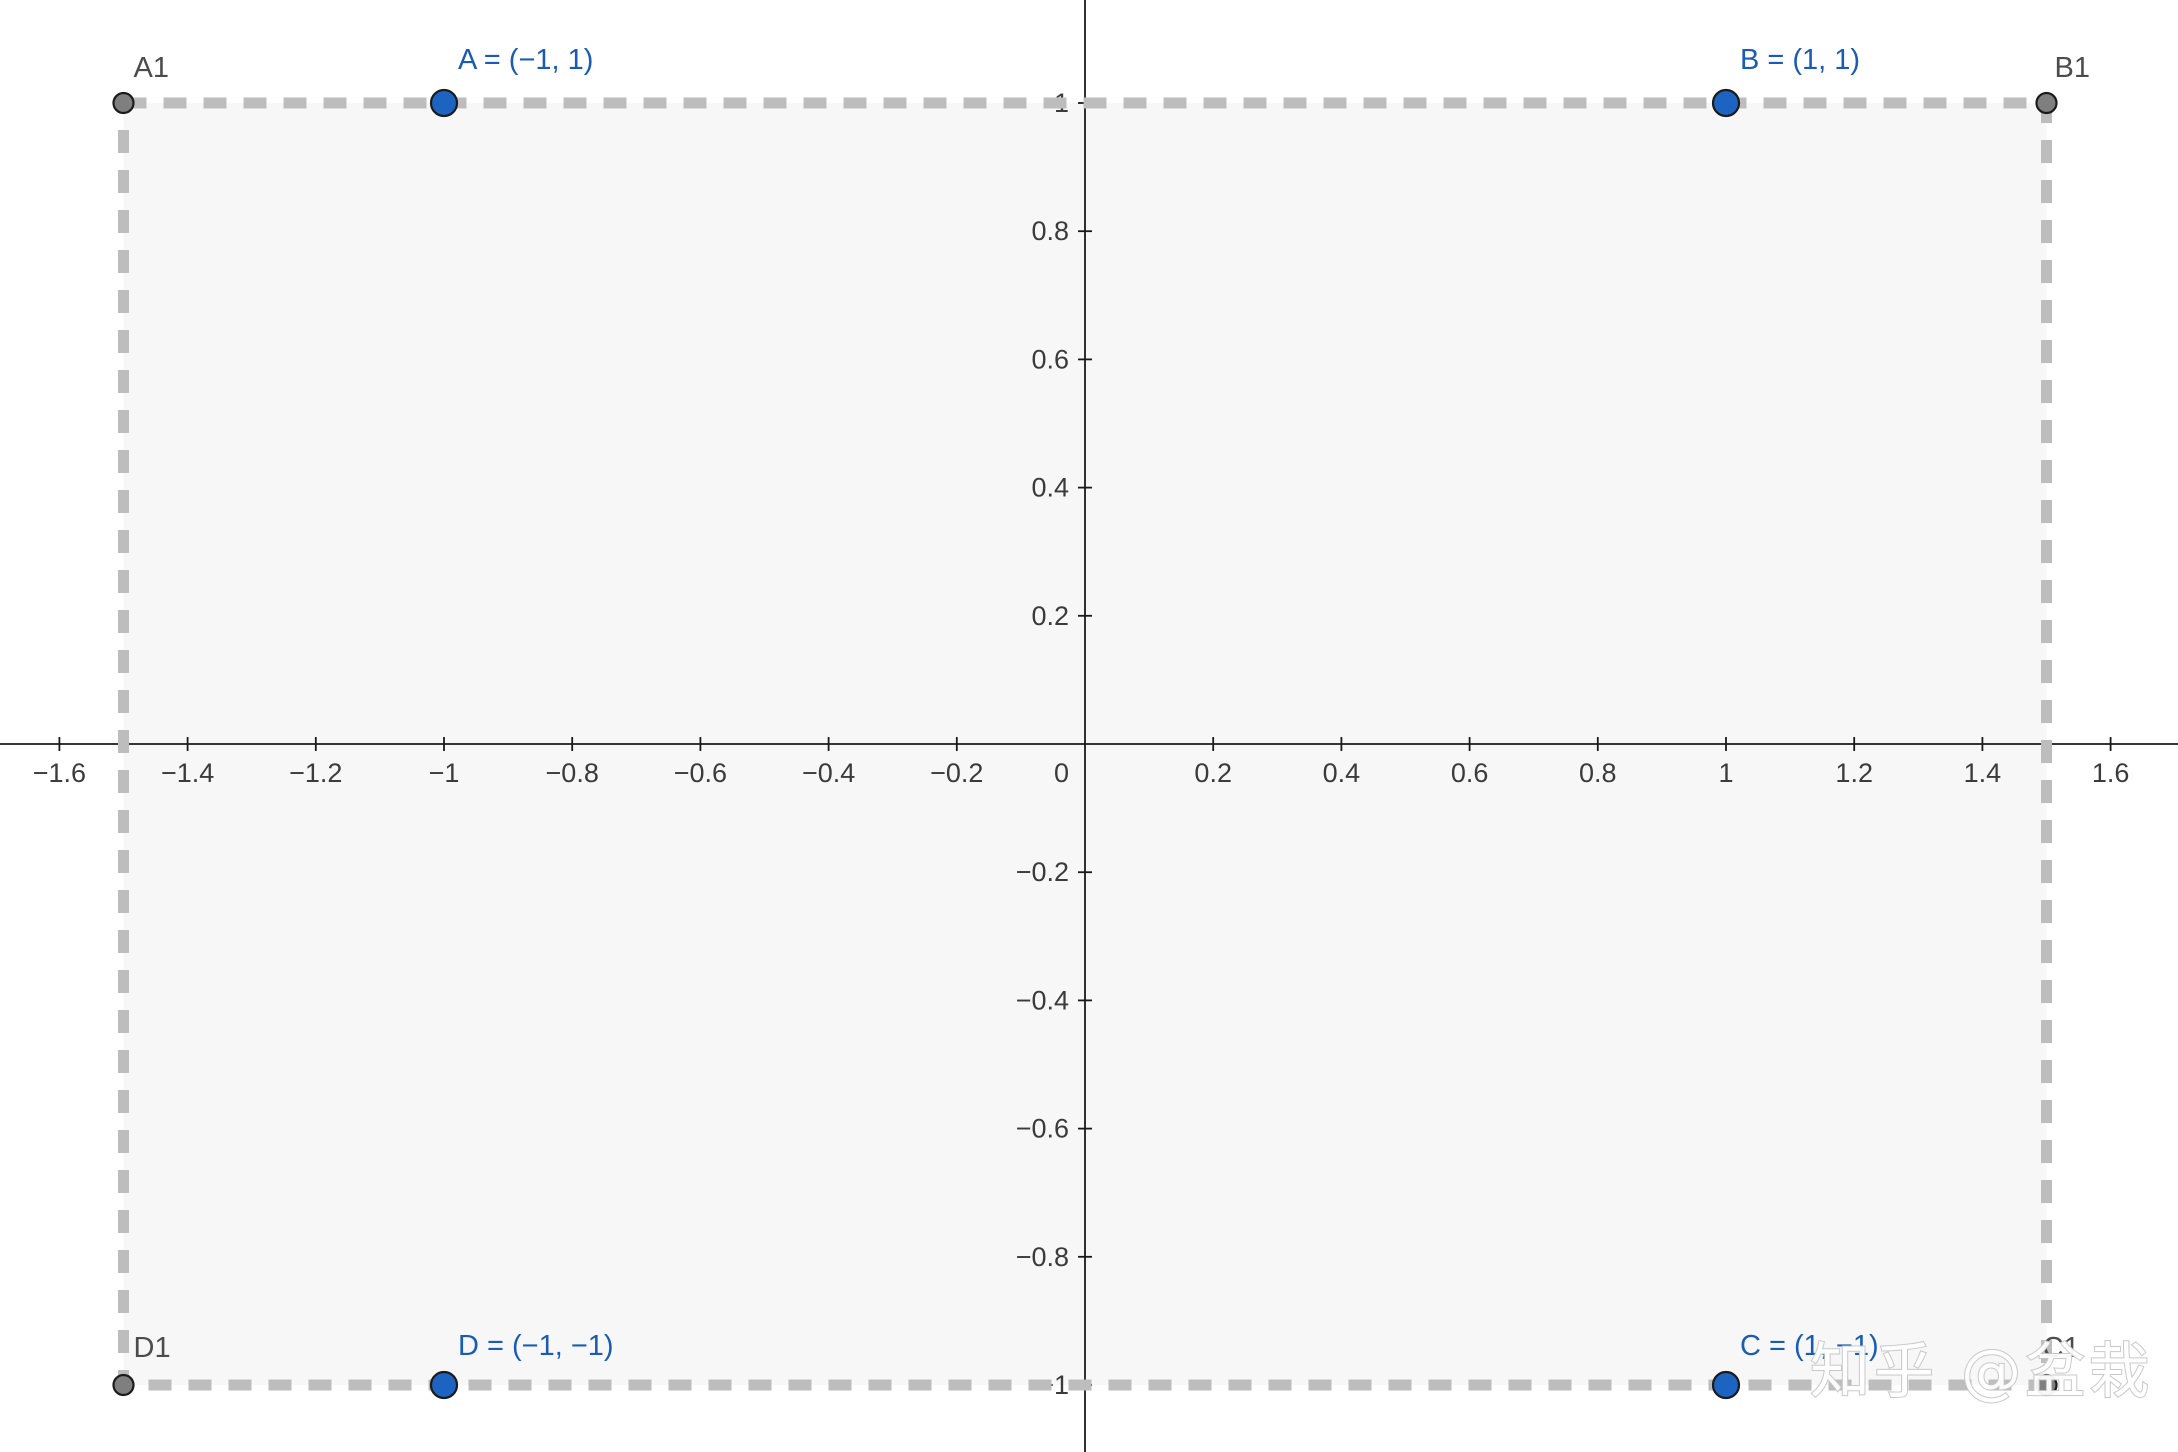  I want to click on point-C-label: C = (1, −1), so click(1809, 1346).